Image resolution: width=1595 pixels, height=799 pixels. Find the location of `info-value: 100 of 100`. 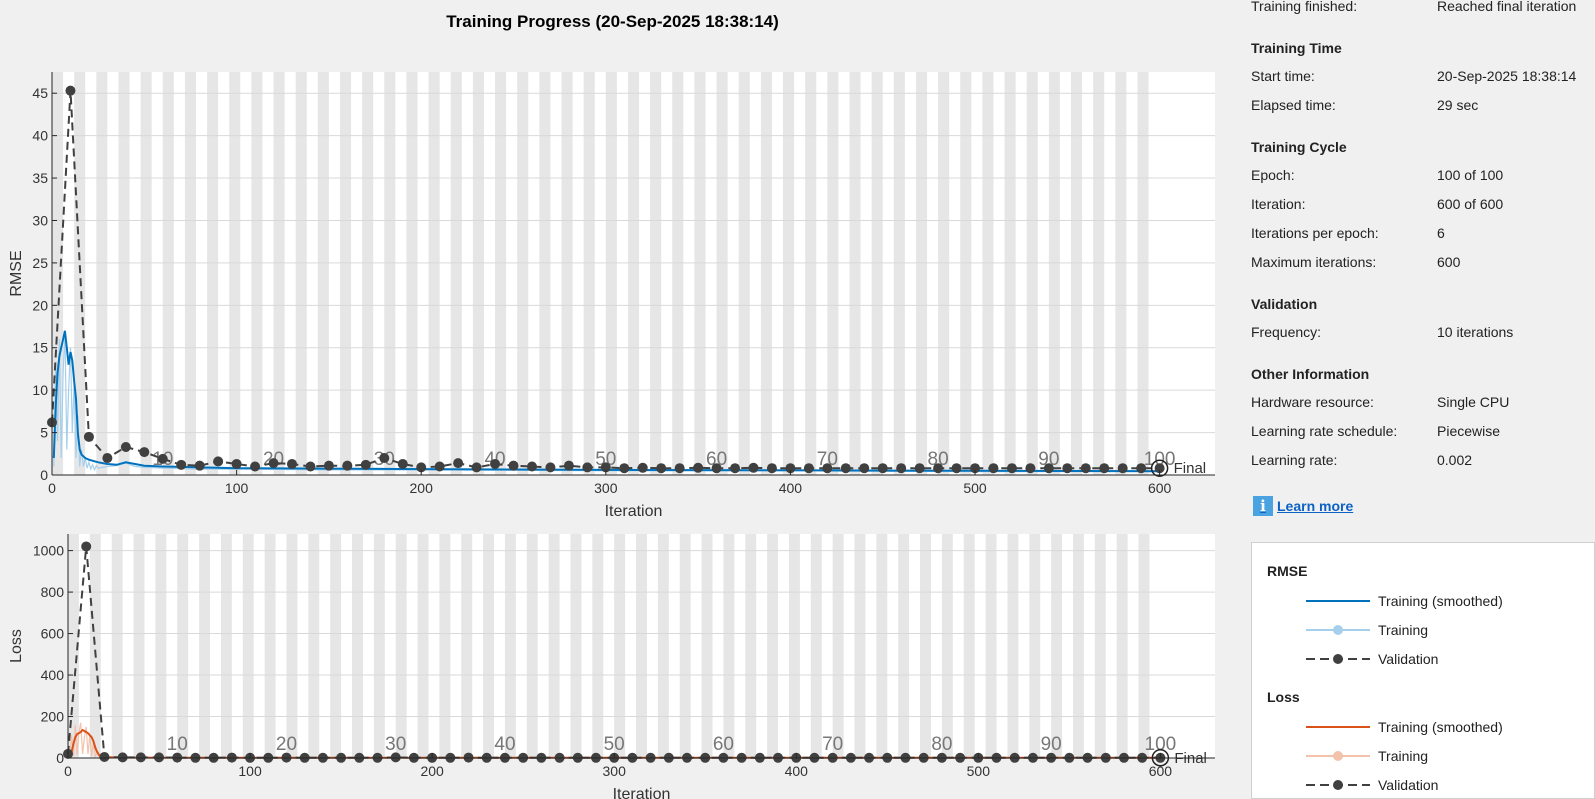

info-value: 100 of 100 is located at coordinates (1470, 175).